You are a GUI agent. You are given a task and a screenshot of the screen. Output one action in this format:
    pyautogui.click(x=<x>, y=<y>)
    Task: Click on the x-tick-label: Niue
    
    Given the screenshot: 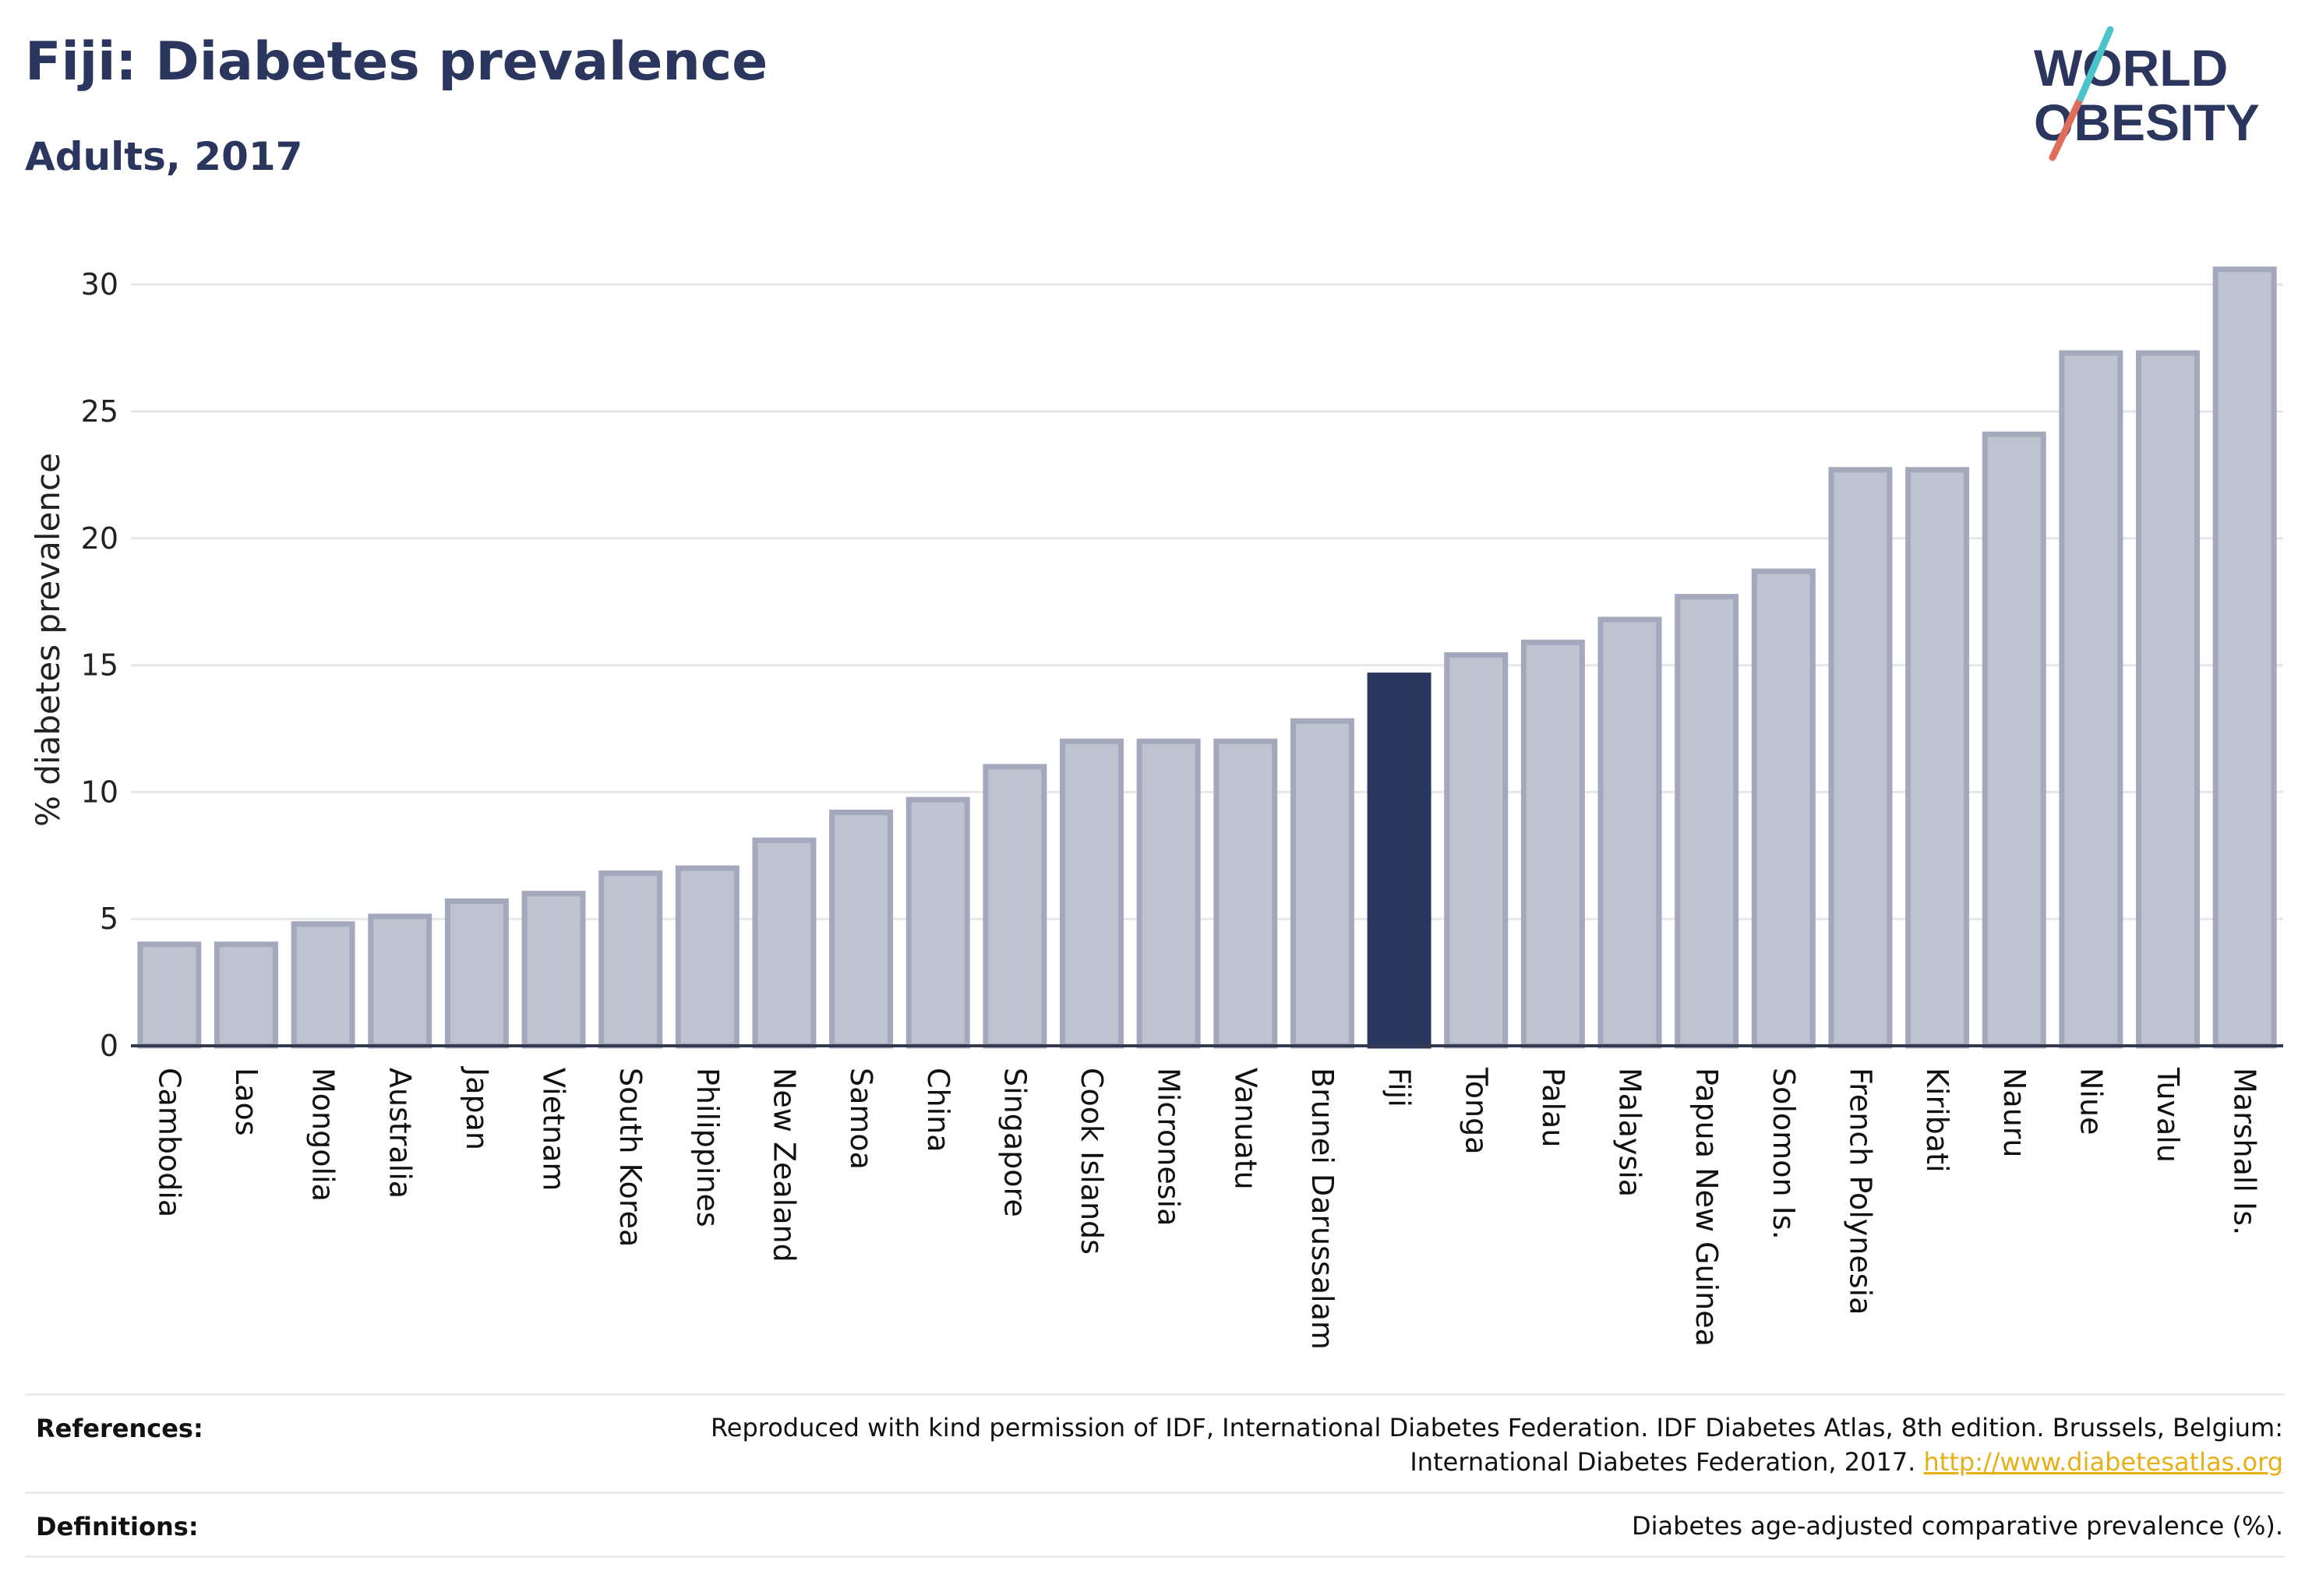 What is the action you would take?
    pyautogui.click(x=2091, y=1101)
    